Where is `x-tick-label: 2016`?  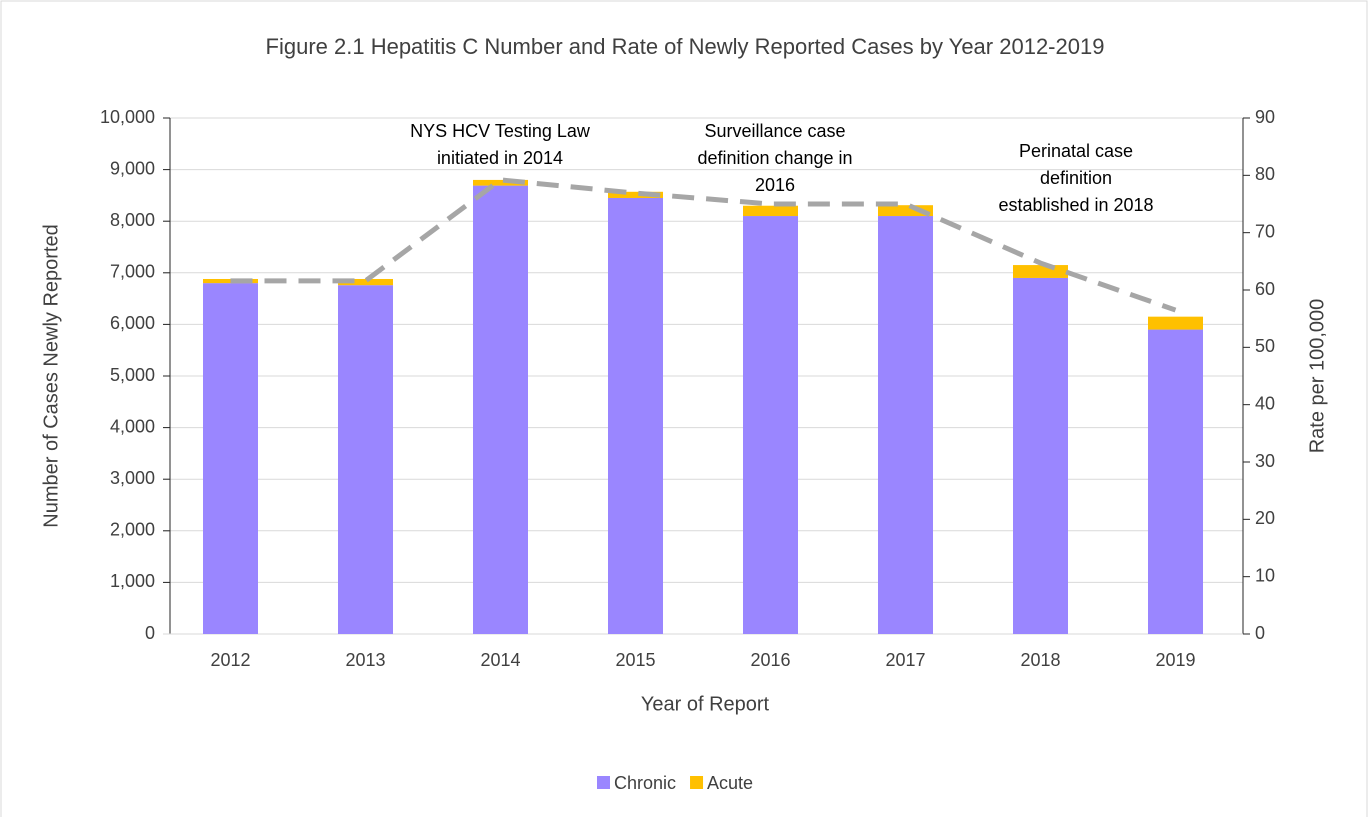
x-tick-label: 2016 is located at coordinates (770, 660).